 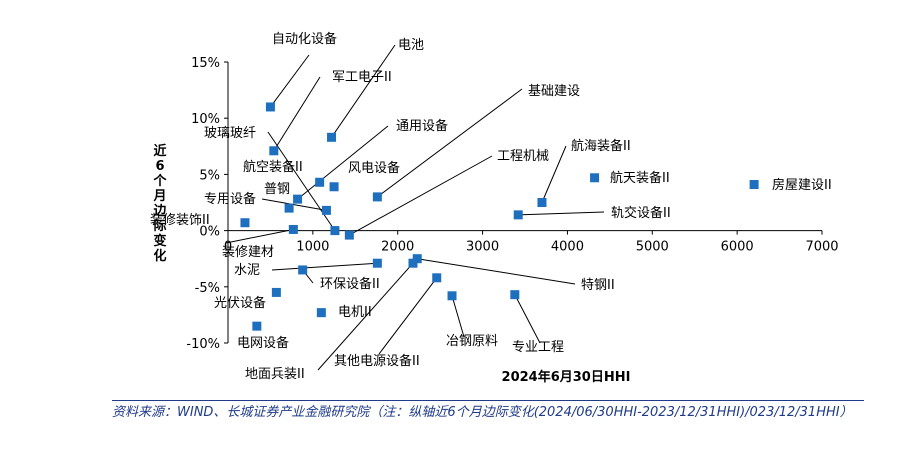 What do you see at coordinates (488, 400) in the screenshot?
I see `source-divider` at bounding box center [488, 400].